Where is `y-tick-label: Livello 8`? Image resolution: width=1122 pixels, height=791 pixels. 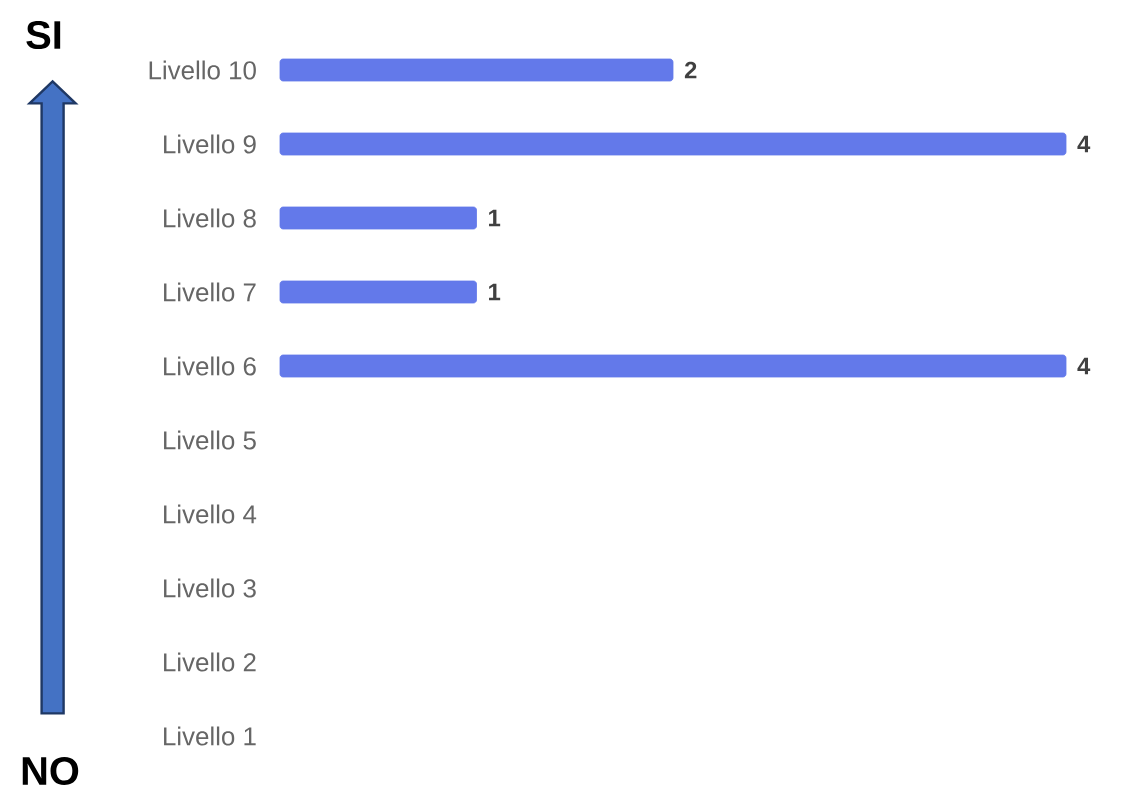
y-tick-label: Livello 8 is located at coordinates (210, 218).